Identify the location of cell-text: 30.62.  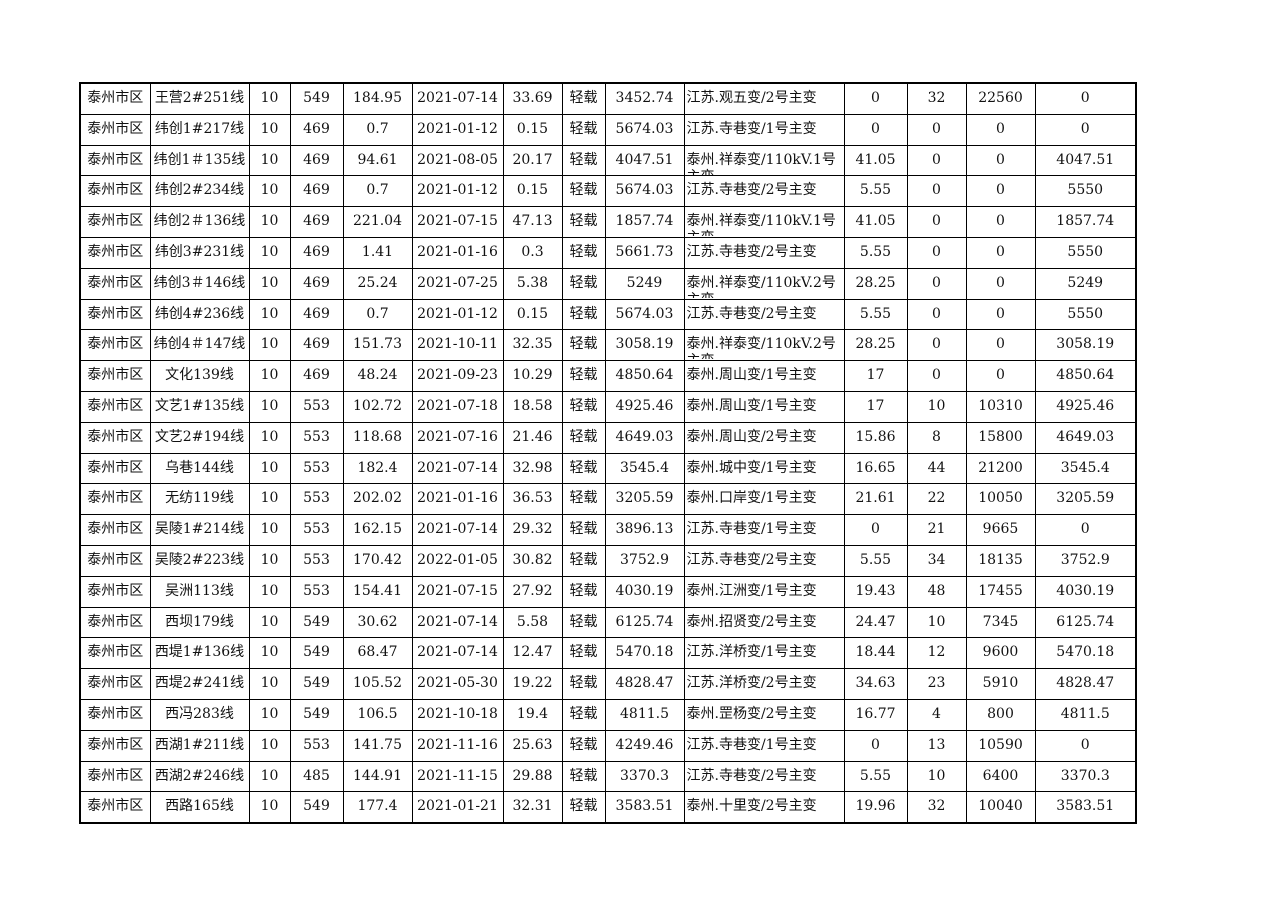
(377, 621).